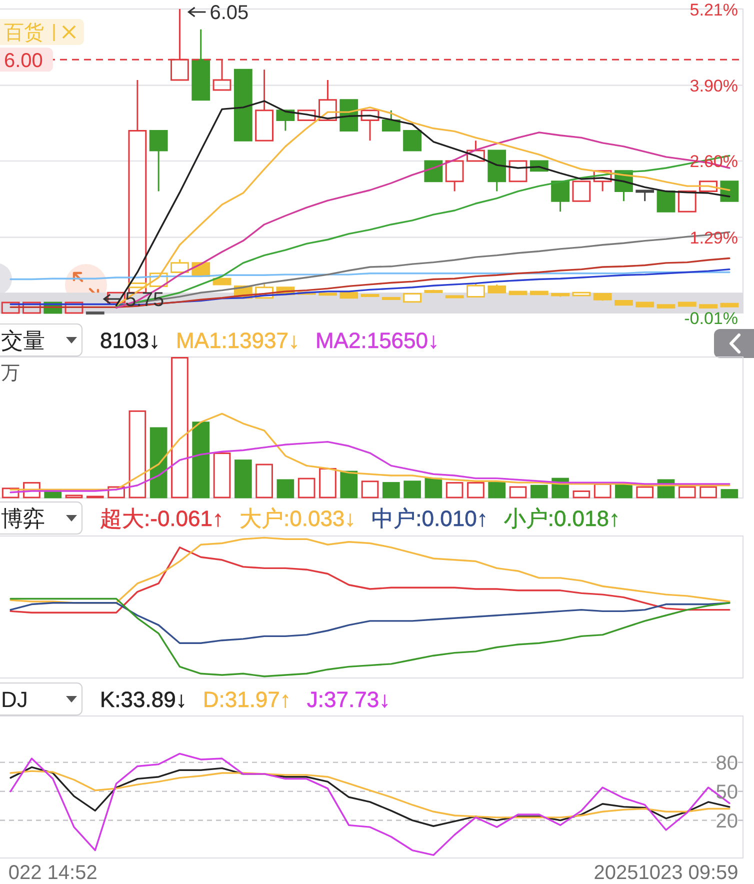  I want to click on title: DJ, so click(14, 699).